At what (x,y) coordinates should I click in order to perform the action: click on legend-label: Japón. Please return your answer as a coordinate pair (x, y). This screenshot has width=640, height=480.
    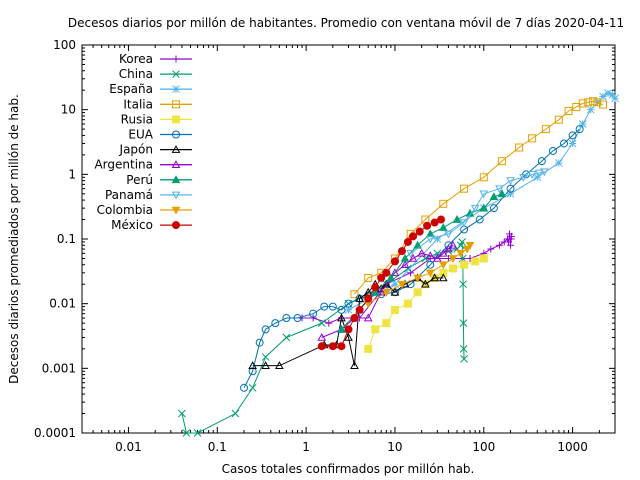
    Looking at the image, I should click on (136, 150).